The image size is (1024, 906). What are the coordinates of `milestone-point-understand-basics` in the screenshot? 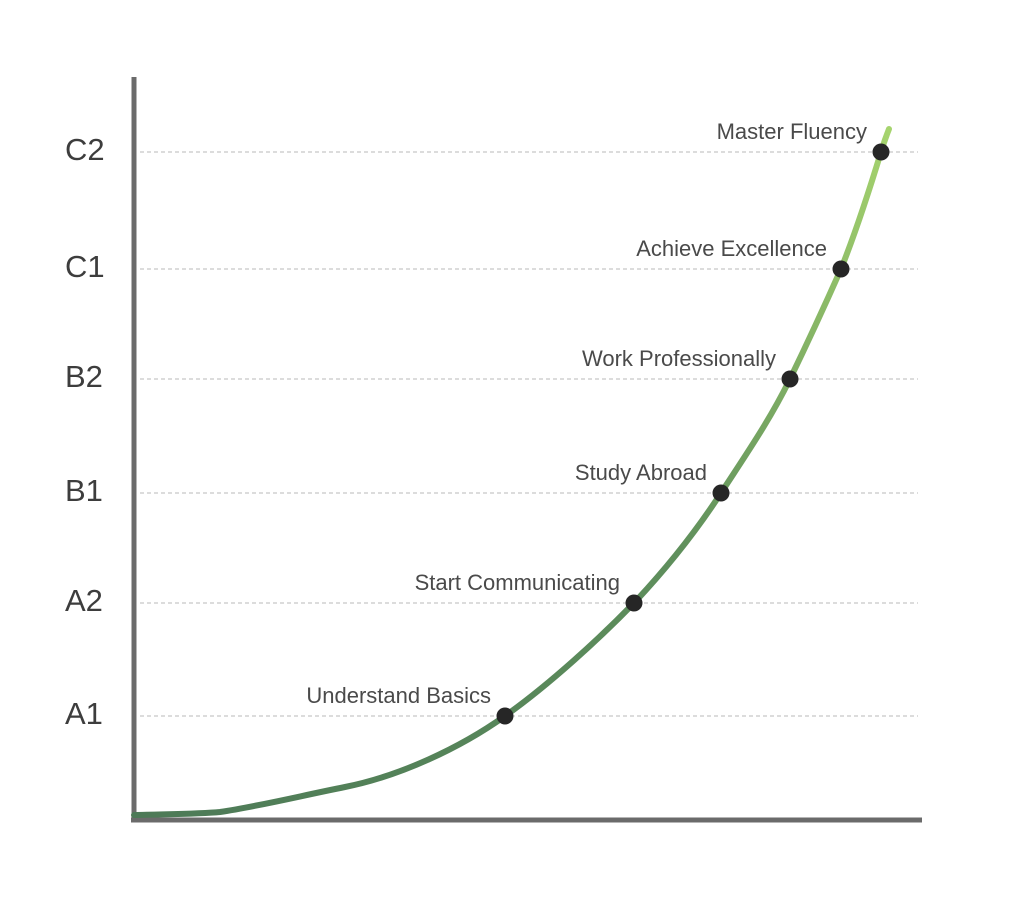 It's located at (505, 716).